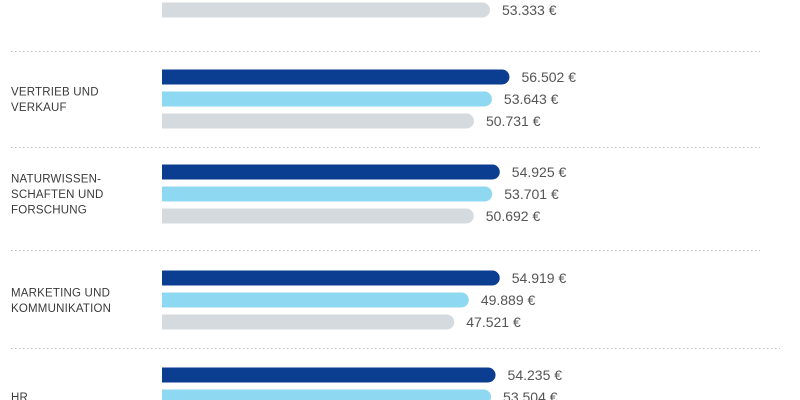 The width and height of the screenshot is (800, 400). What do you see at coordinates (539, 172) in the screenshot?
I see `value-label: 54.925 €` at bounding box center [539, 172].